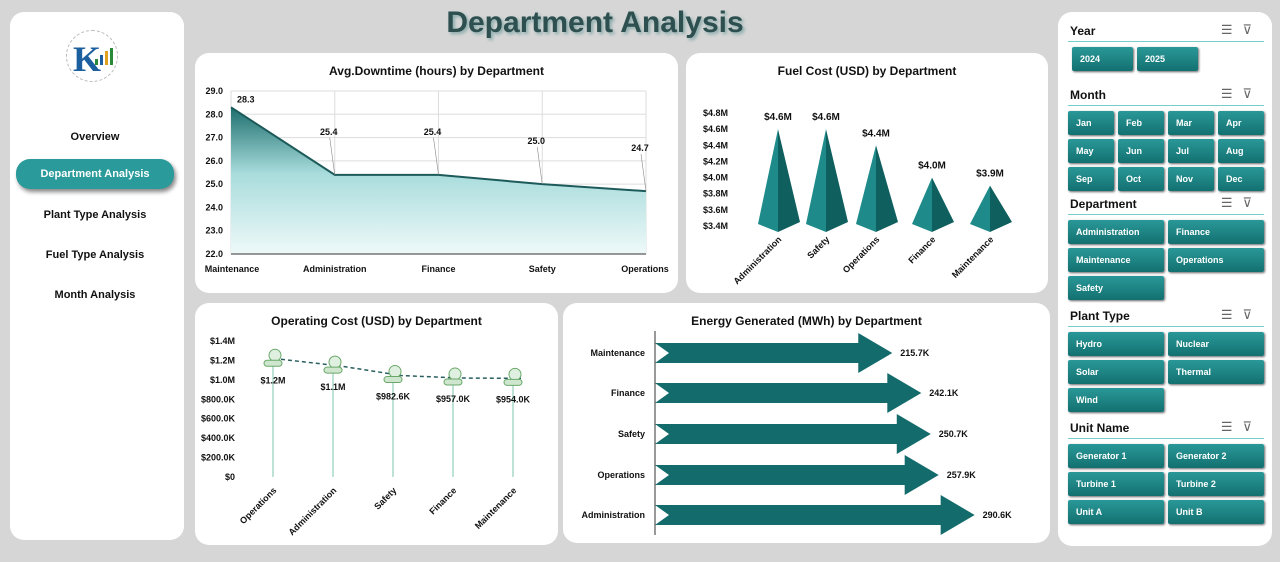  I want to click on filter-button-jul: Jul, so click(1191, 151).